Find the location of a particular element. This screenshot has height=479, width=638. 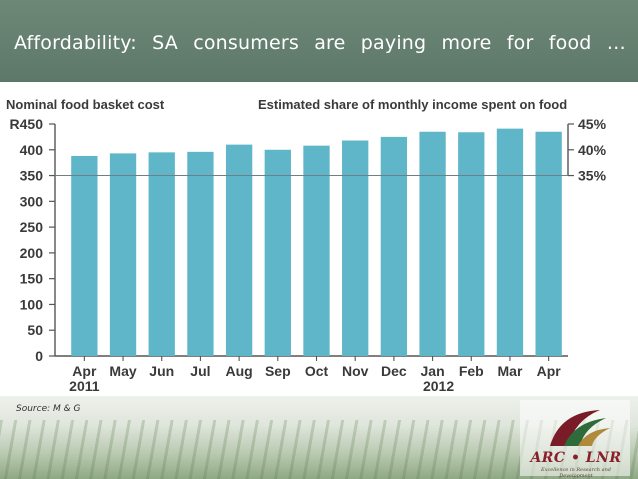

source-note: Source: M & G is located at coordinates (48, 409).